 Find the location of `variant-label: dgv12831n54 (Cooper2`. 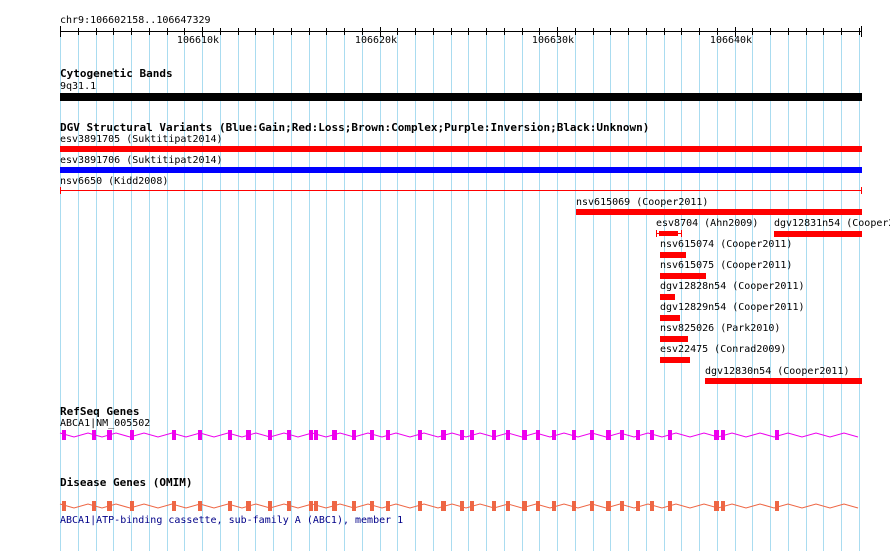

variant-label: dgv12831n54 (Cooper2 is located at coordinates (832, 223).